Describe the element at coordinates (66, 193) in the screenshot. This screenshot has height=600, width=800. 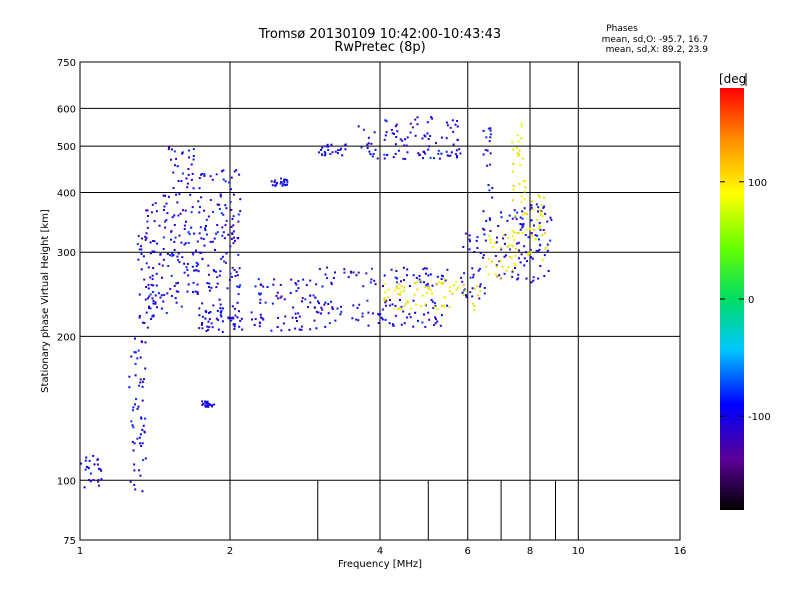
I see `y-tick-label: 400` at that location.